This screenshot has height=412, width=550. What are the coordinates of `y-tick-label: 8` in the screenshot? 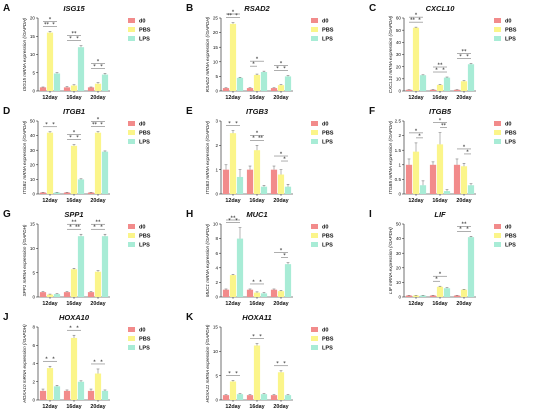 It's located at (216, 238).